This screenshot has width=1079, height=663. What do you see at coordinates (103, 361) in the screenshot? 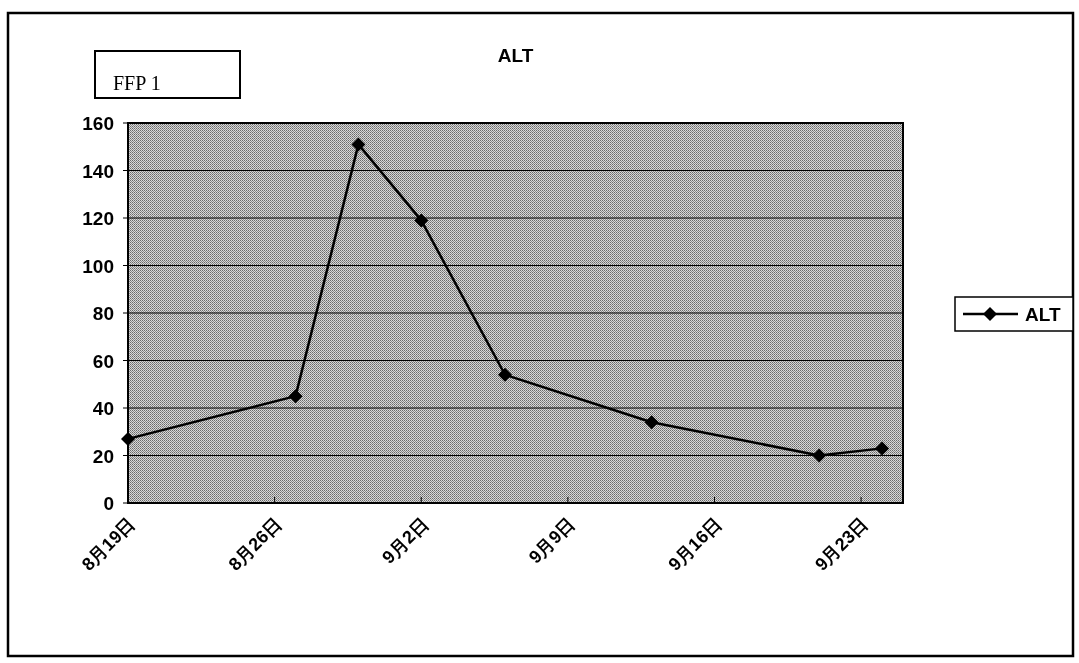
I see `y-tick-label: 60` at bounding box center [103, 361].